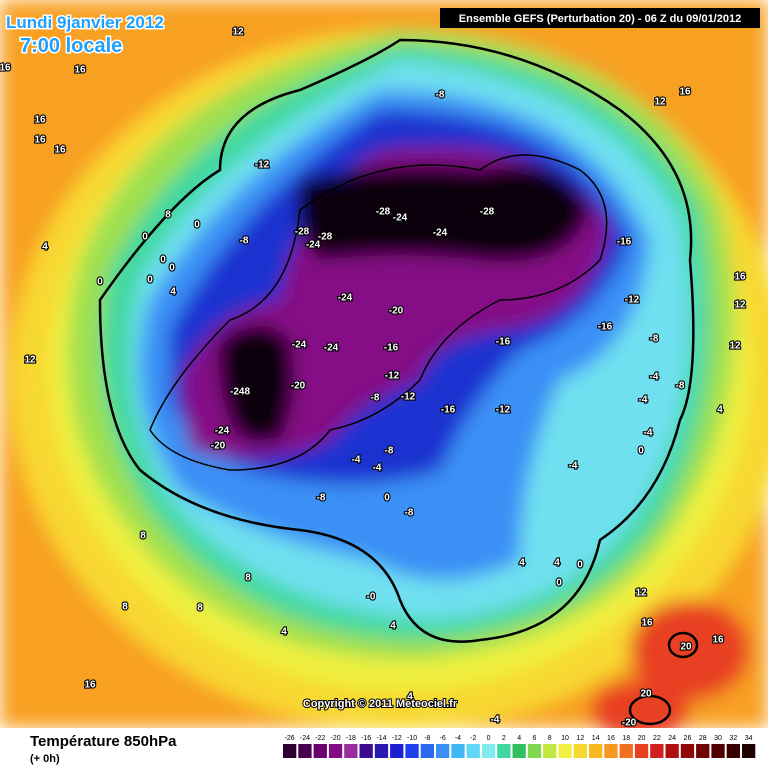 The image size is (768, 768). I want to click on legend-label: 2, so click(504, 738).